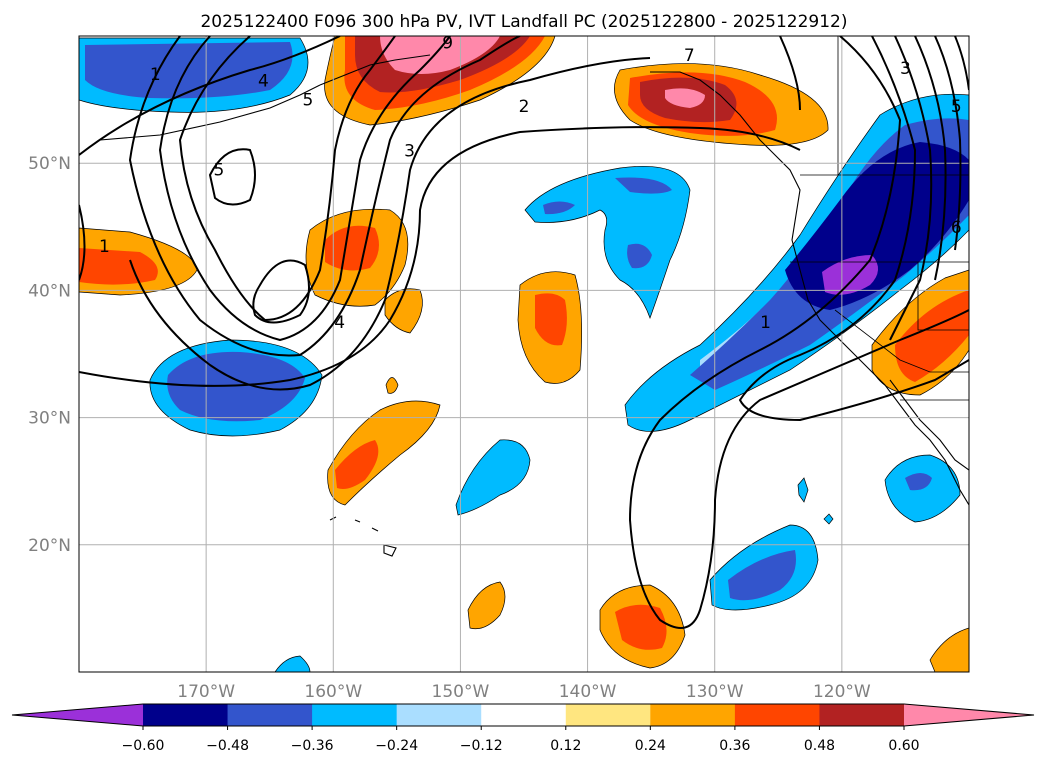 This screenshot has height=765, width=1047. I want to click on contour-label: 2, so click(524, 107).